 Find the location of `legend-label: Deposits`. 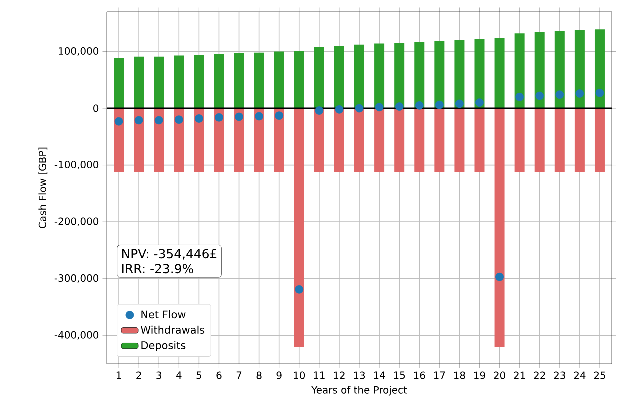

legend-label: Deposits is located at coordinates (164, 346).